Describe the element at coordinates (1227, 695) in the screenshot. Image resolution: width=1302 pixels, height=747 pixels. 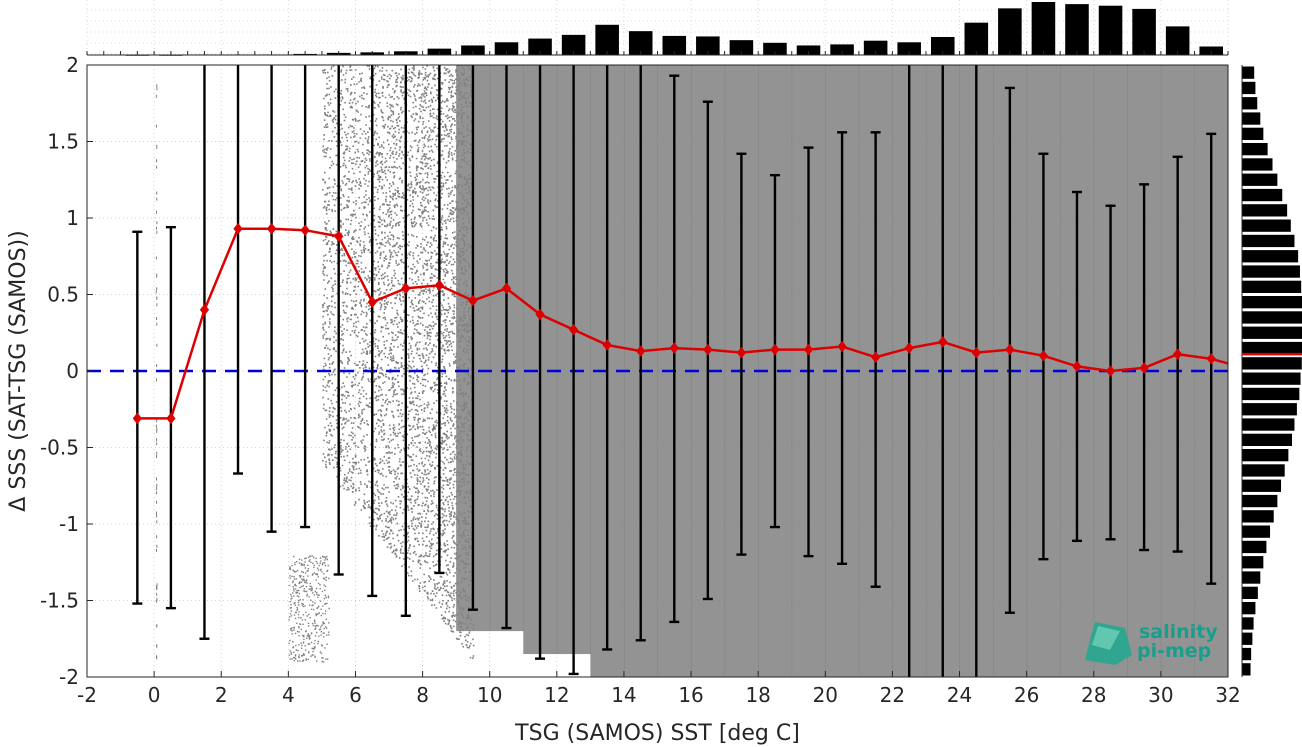
I see `x-tick-label: 32` at that location.